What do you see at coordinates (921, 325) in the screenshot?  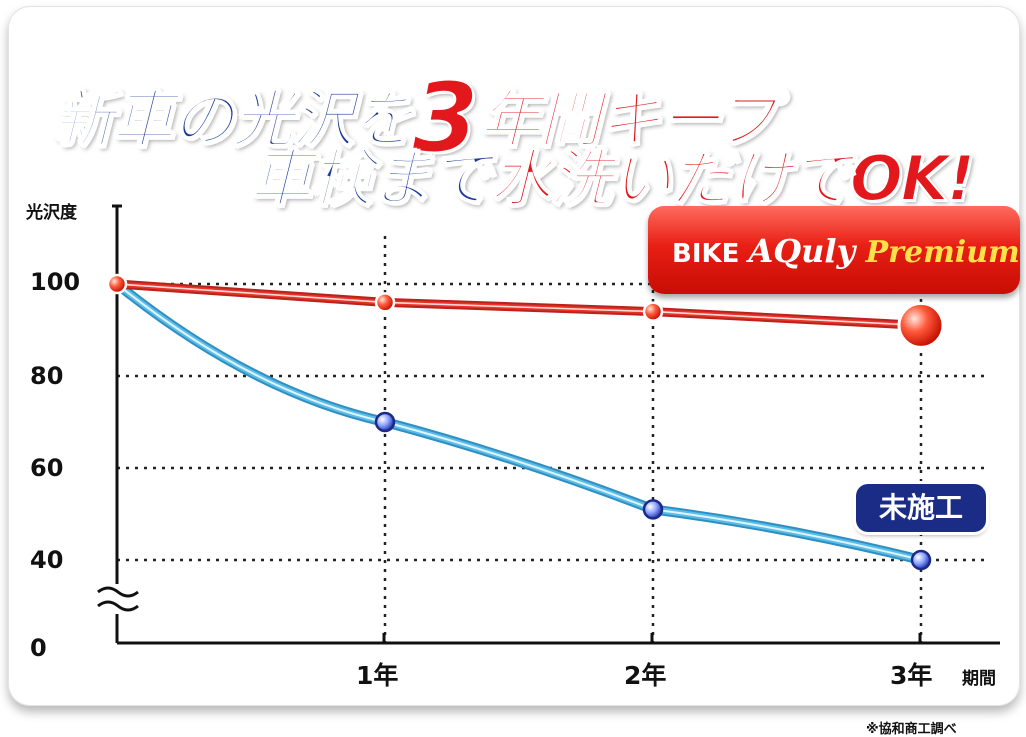 I see `data-point-premium-final` at bounding box center [921, 325].